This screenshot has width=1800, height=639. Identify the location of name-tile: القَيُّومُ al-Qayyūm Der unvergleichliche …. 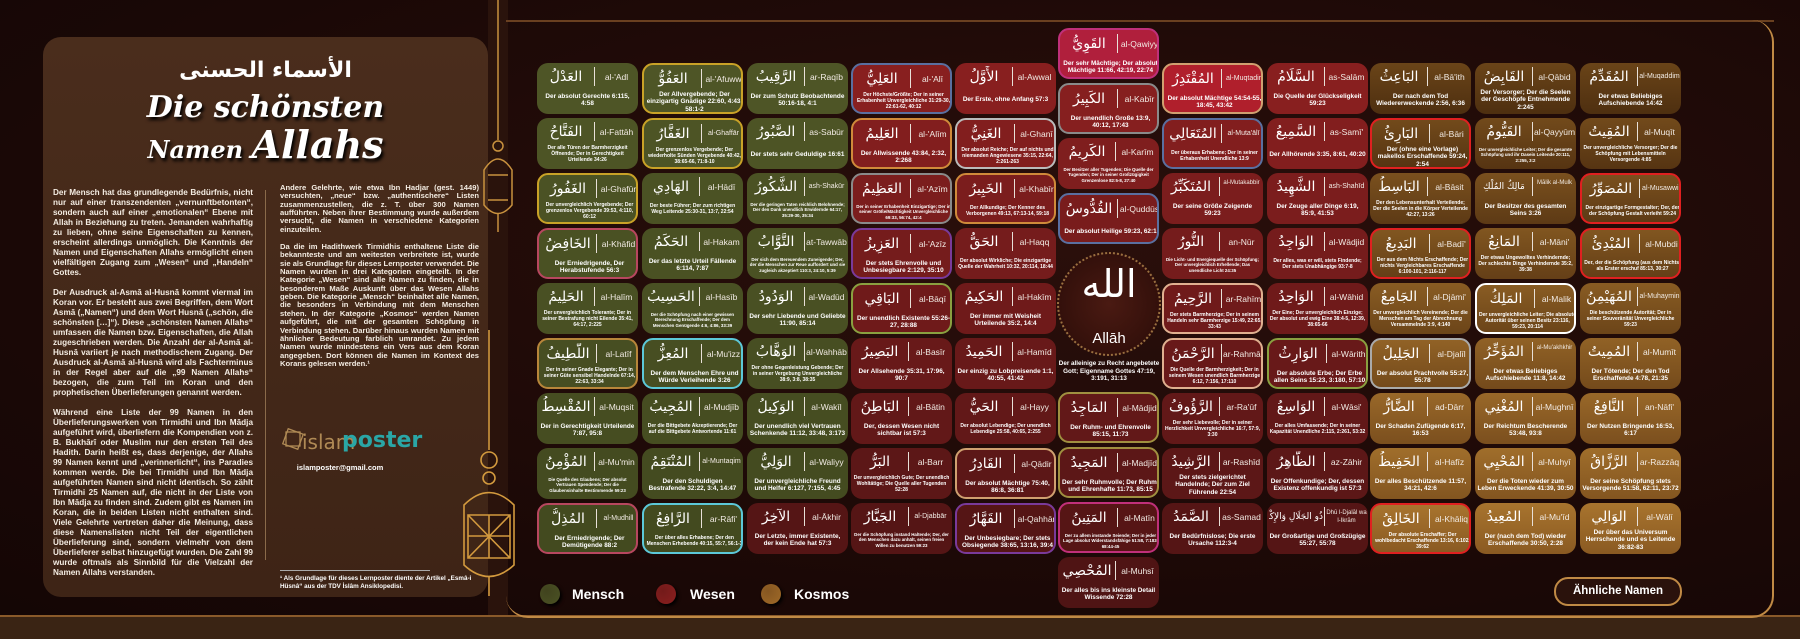
(1525, 143).